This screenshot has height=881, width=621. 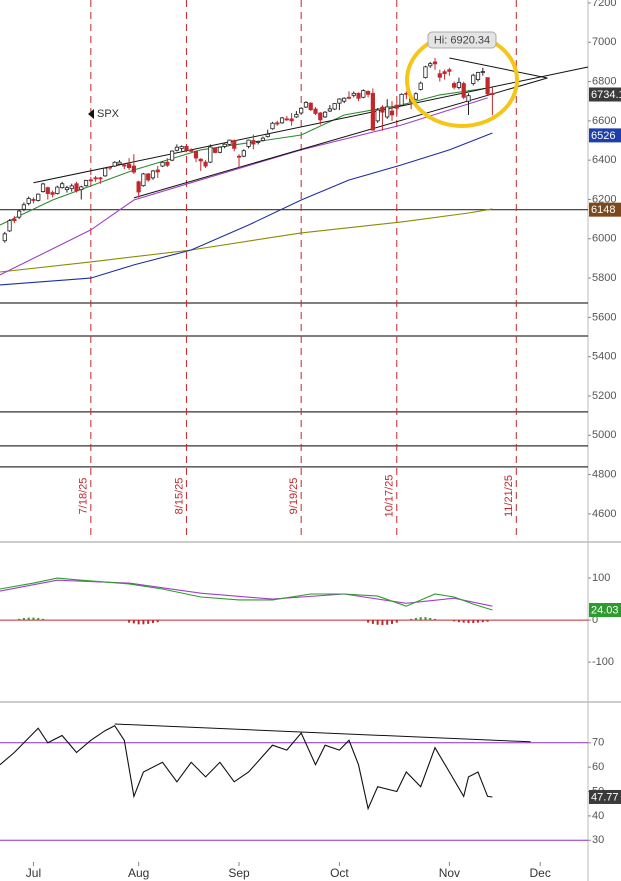 I want to click on y-tick-label: 7000, so click(x=604, y=42).